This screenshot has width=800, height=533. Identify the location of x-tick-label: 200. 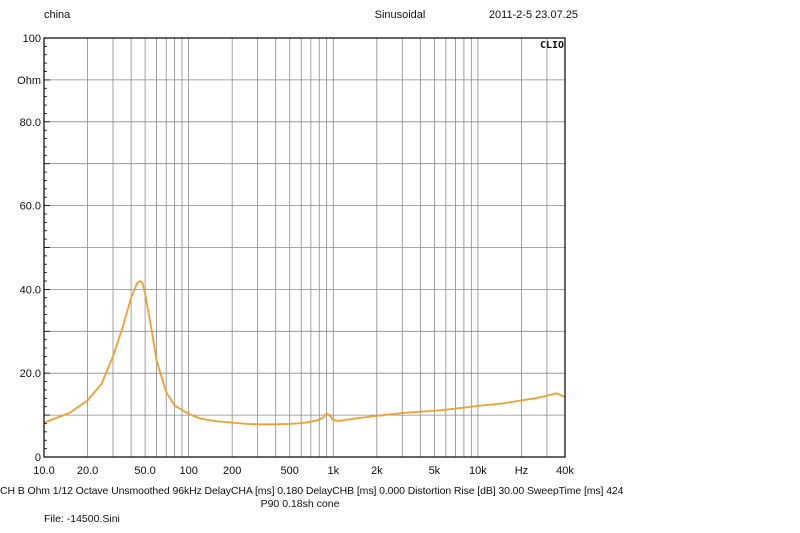
(232, 471).